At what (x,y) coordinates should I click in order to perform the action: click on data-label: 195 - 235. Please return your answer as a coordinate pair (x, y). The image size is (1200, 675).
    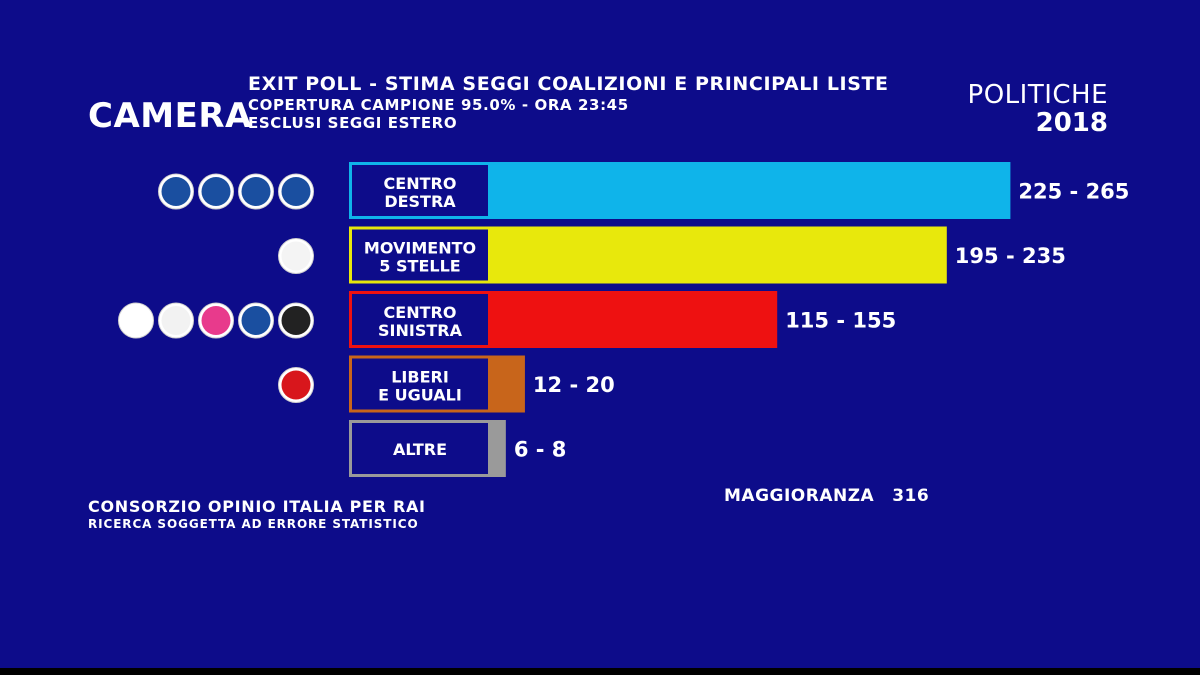
    Looking at the image, I should click on (1010, 256).